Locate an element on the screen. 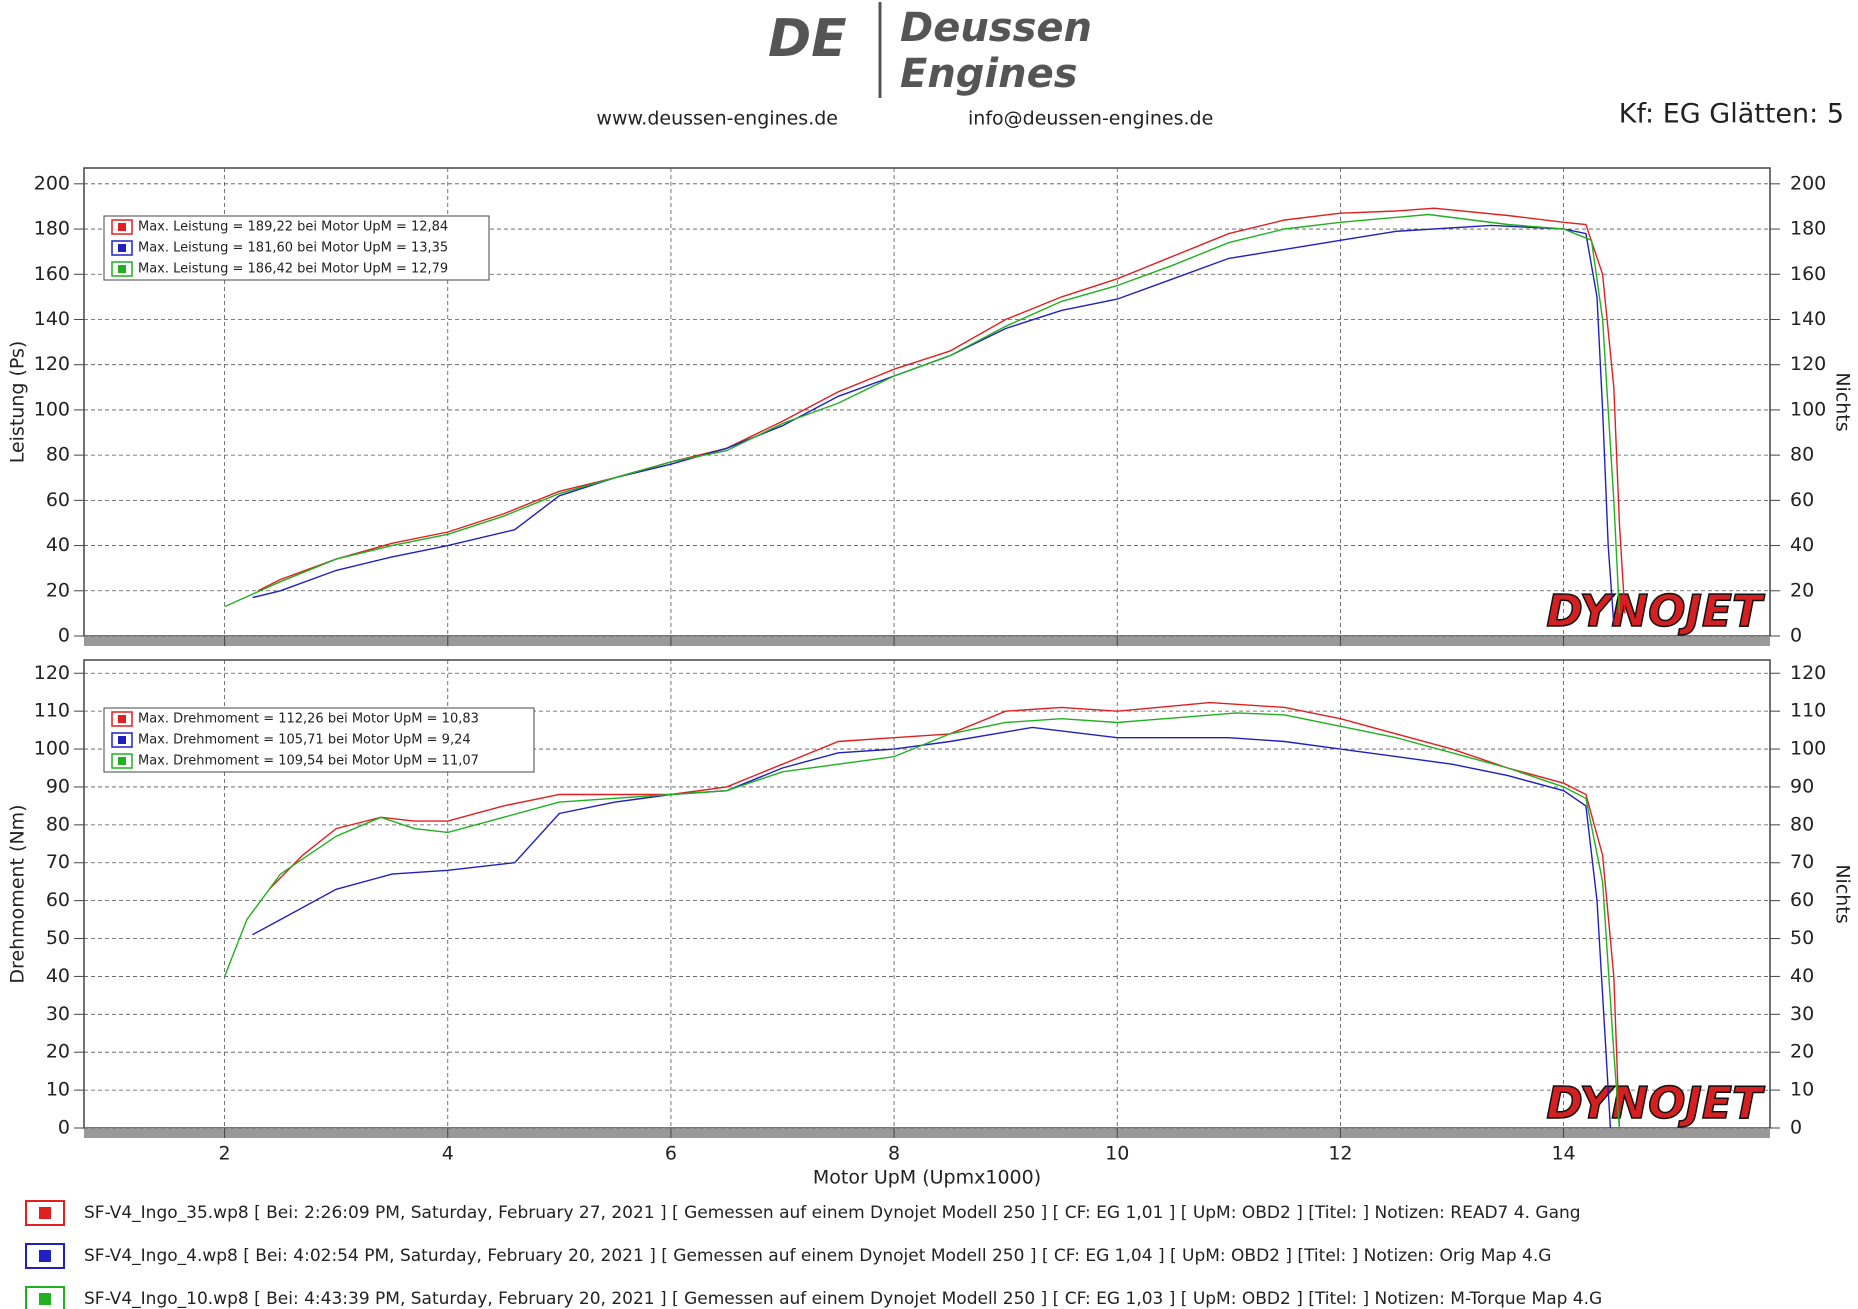 The image size is (1858, 1309). y-tick-label: 110 is located at coordinates (52, 711).